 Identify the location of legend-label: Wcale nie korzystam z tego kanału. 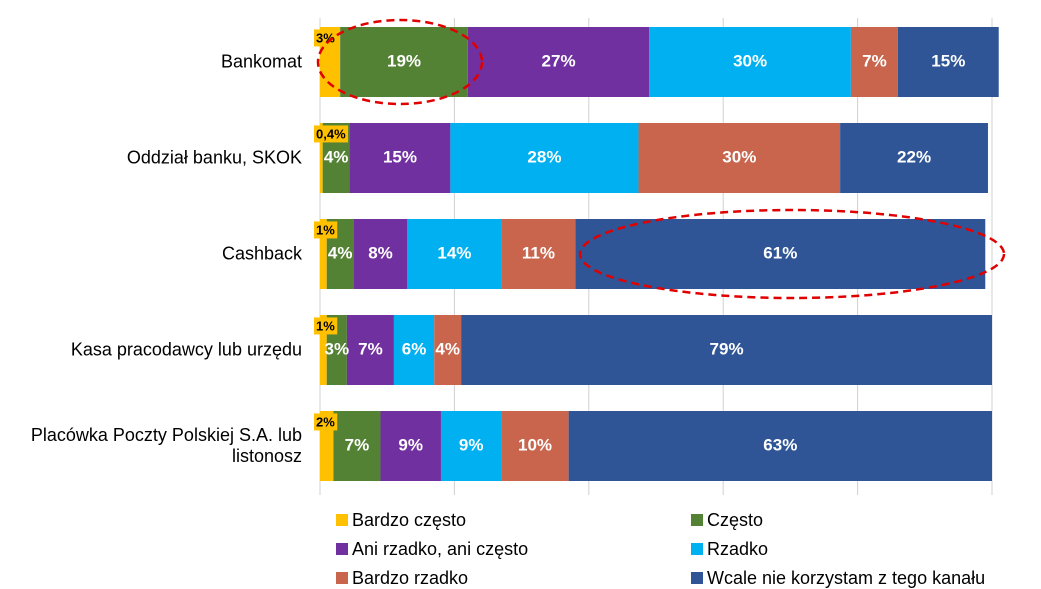
(846, 578).